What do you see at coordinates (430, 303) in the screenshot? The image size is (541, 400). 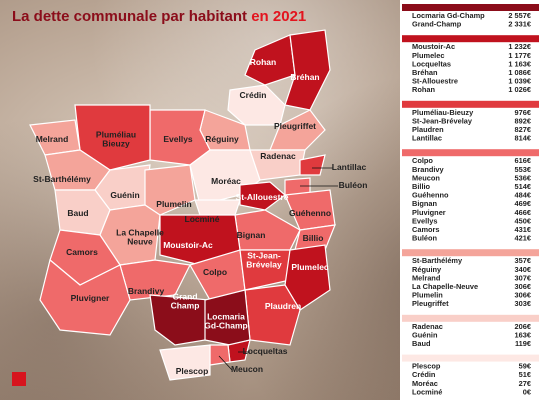 I see `commune-name: Pleugriffet` at bounding box center [430, 303].